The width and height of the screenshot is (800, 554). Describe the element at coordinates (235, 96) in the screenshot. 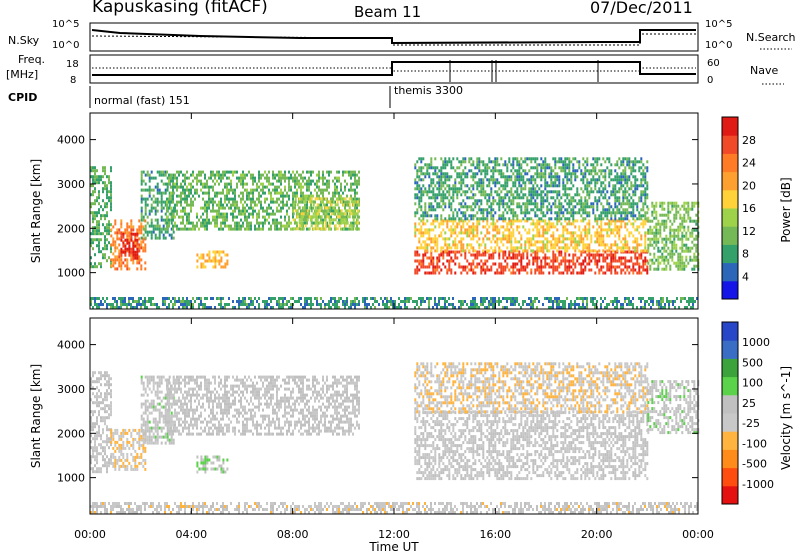

I see `cpid-panel: CPID normal (fast) 151 themis 3300` at that location.